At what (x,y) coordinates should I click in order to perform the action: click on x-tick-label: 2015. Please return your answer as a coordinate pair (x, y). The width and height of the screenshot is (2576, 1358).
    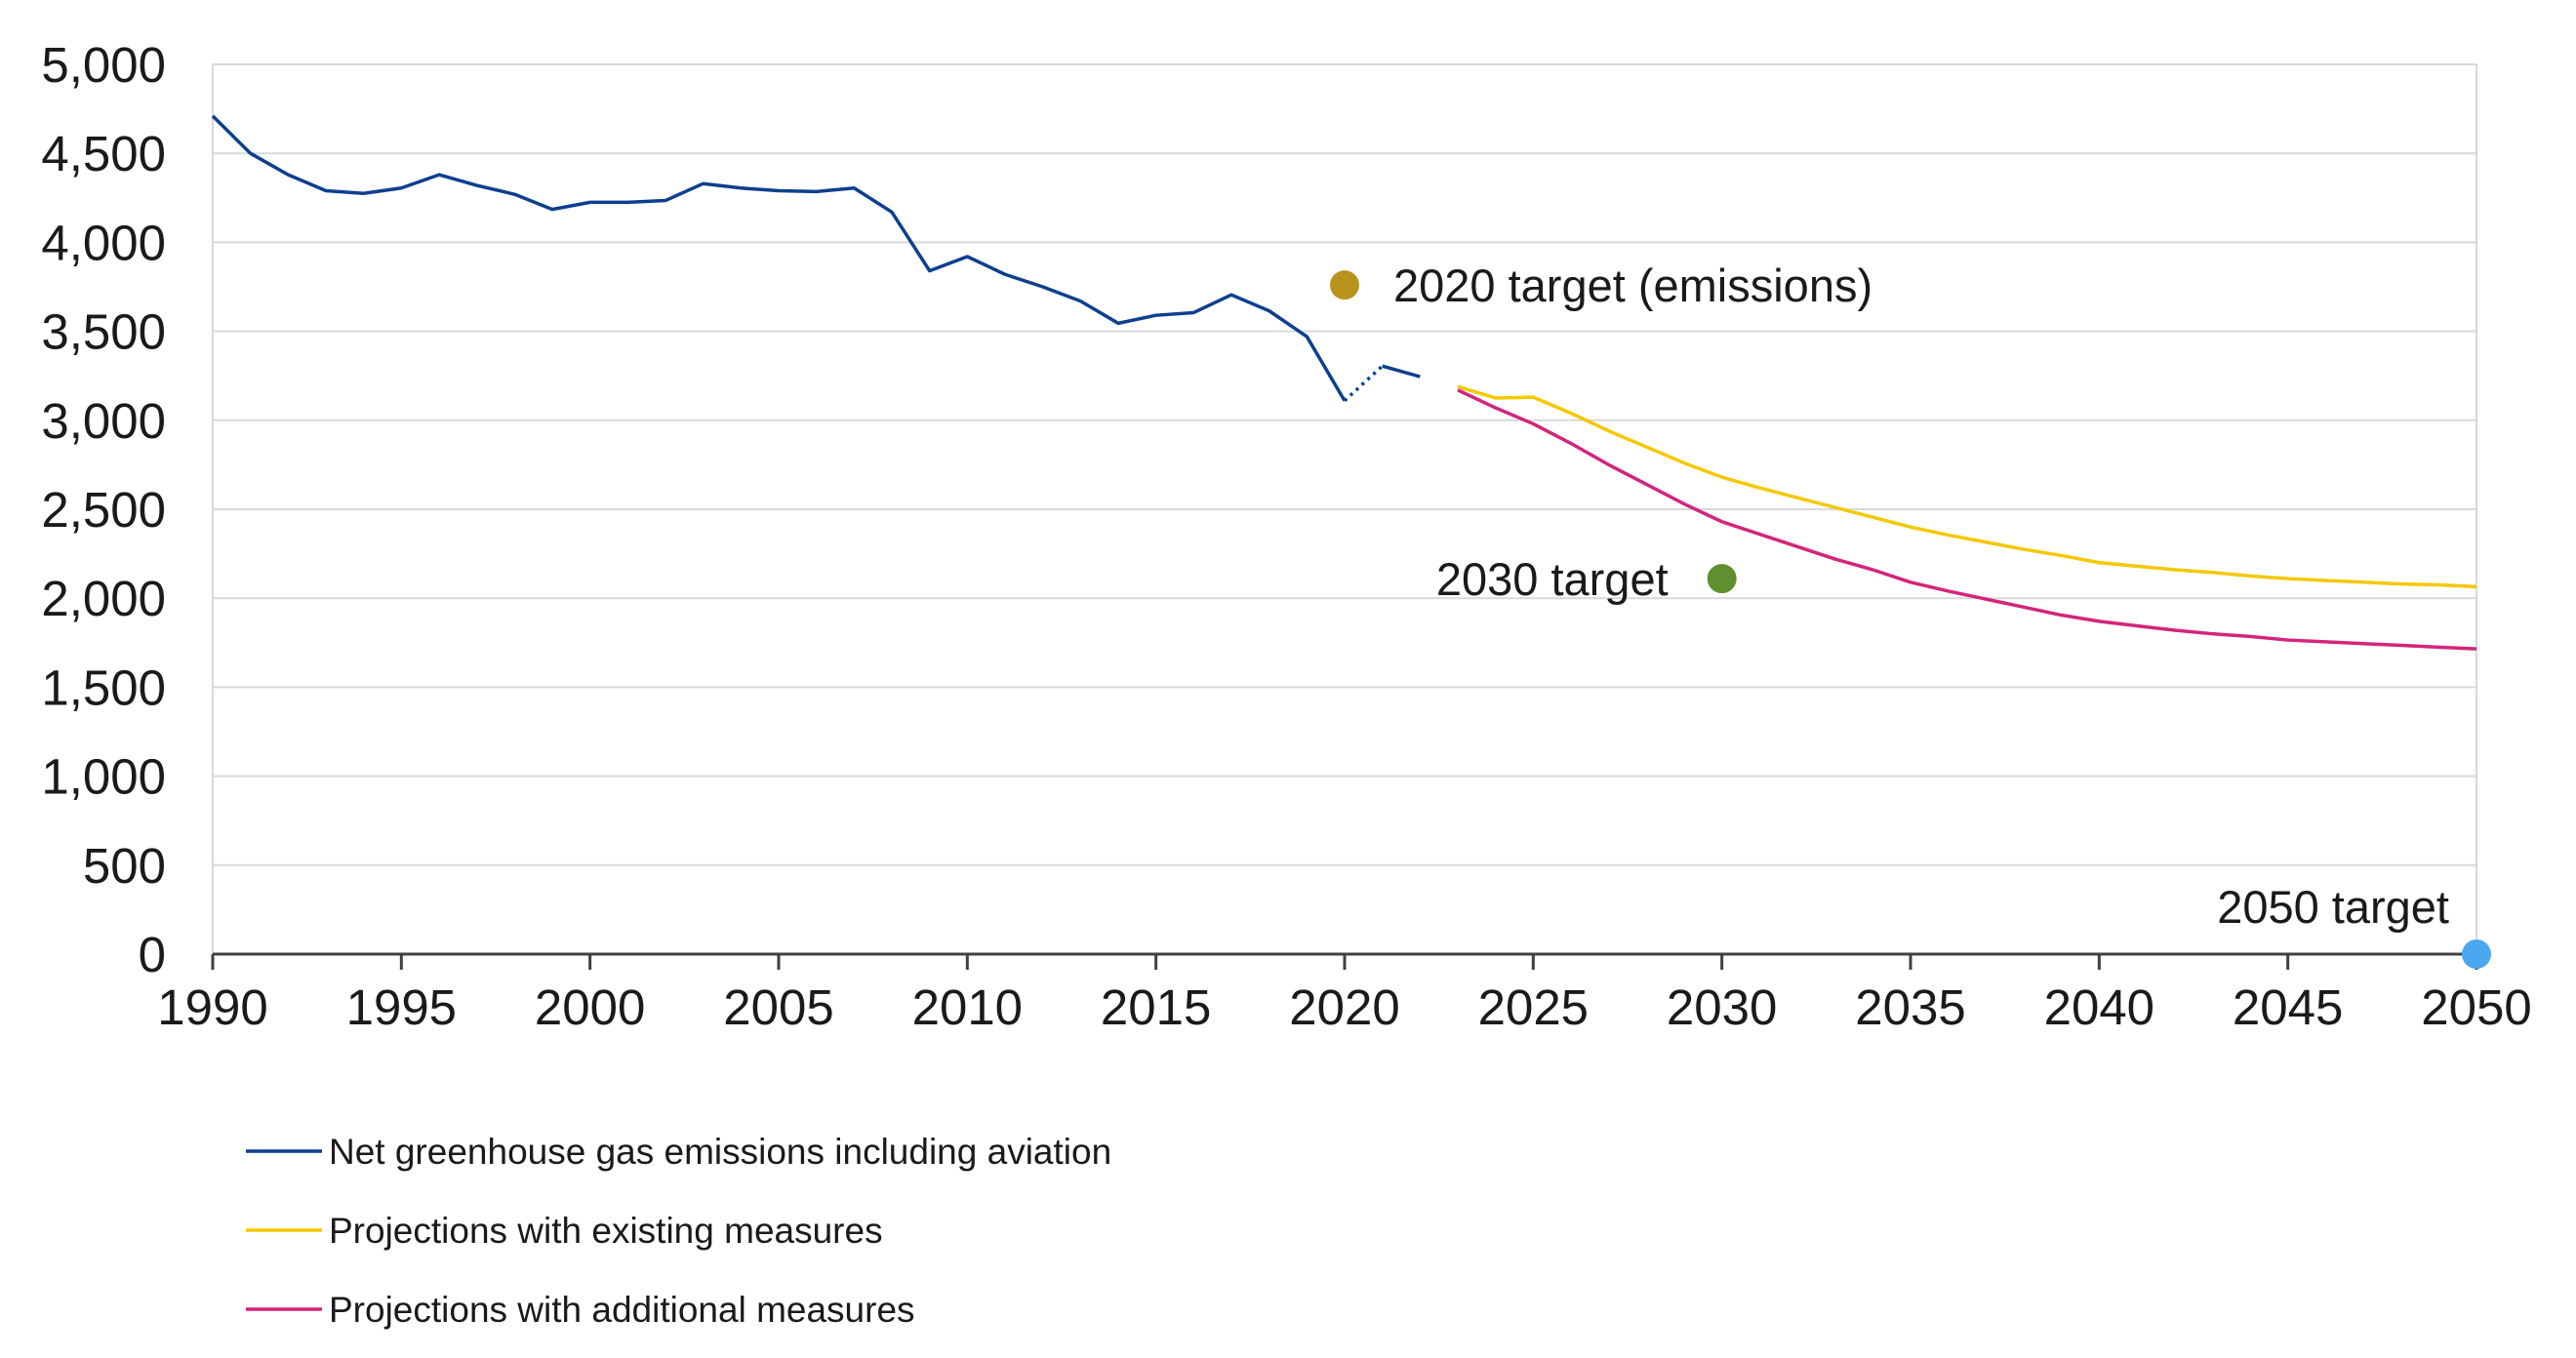
    Looking at the image, I should click on (1156, 1007).